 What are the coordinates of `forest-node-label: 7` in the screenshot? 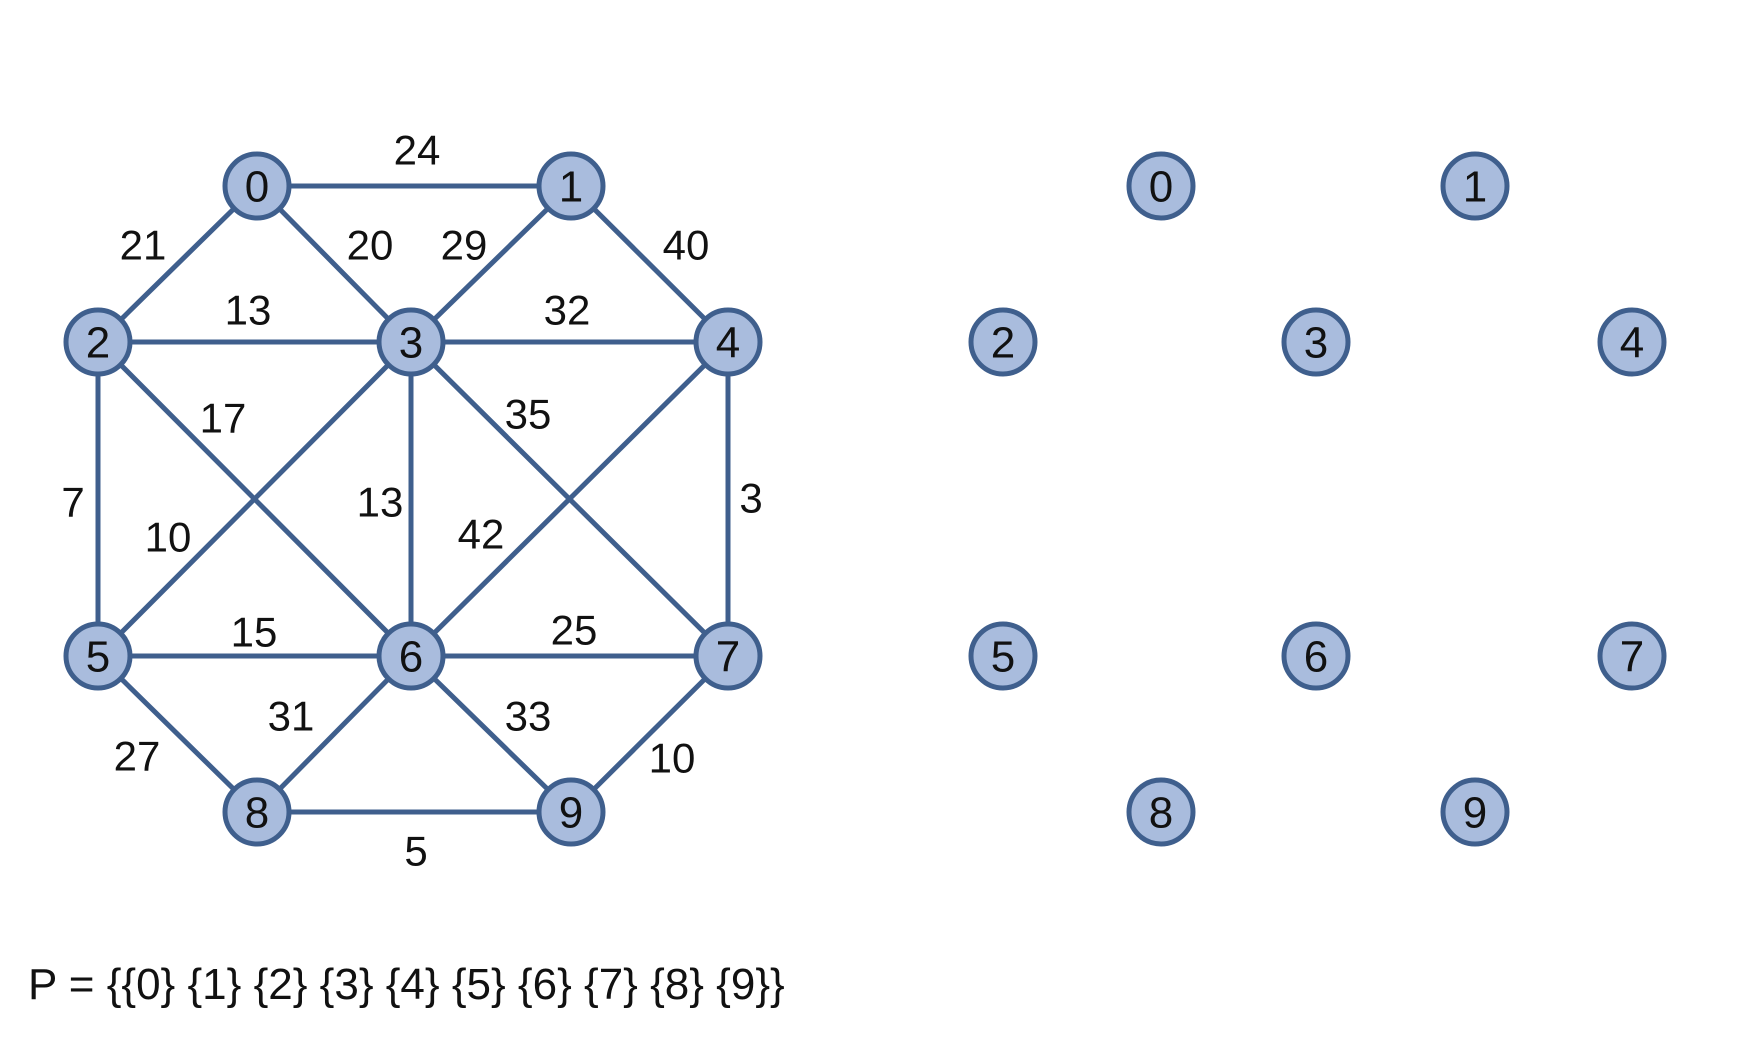 It's located at (1632, 657).